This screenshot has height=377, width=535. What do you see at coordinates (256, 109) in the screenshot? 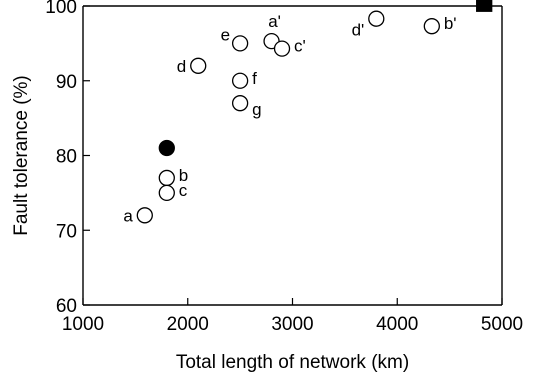
I see `point-label: g` at bounding box center [256, 109].